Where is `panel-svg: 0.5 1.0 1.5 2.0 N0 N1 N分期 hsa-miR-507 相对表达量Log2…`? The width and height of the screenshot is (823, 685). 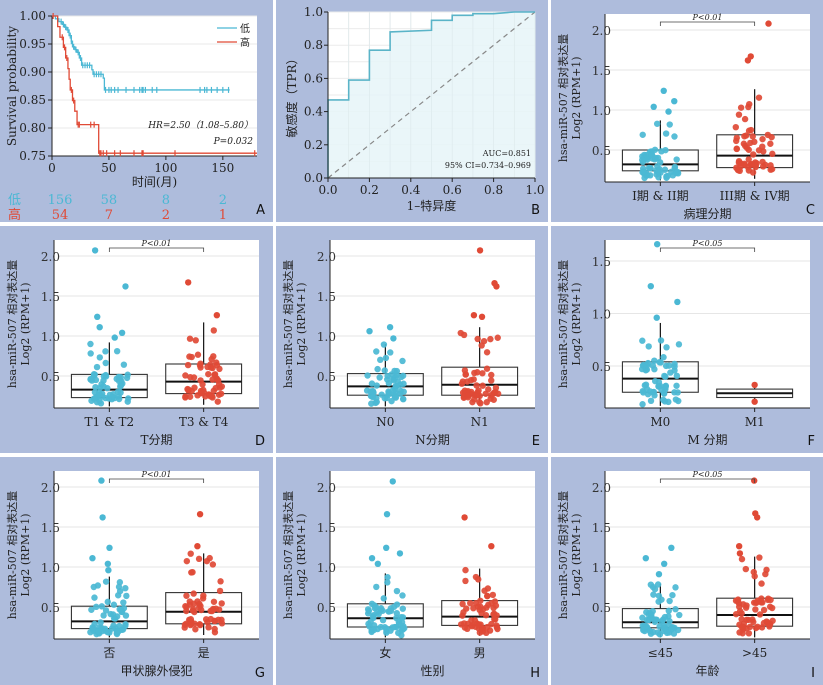 panel-svg: 0.5 1.0 1.5 2.0 N0 N1 N分期 hsa-miR-507 相对表达量Log2… is located at coordinates (408, 343).